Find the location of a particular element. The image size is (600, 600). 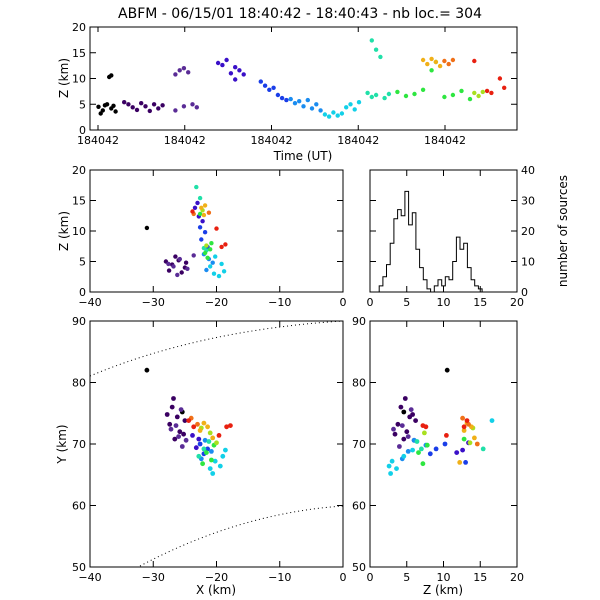

x-y-xlabel: X (km) is located at coordinates (216, 590).